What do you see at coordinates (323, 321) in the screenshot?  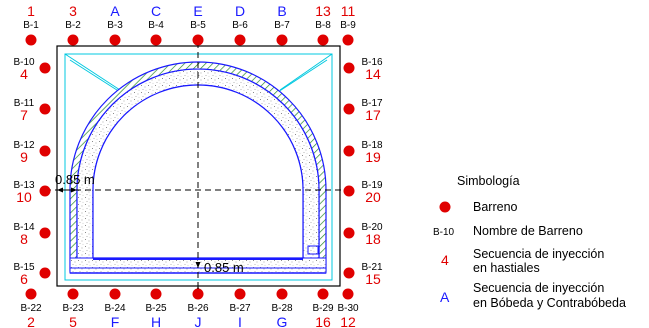 I see `hole-seq-label: 16` at bounding box center [323, 321].